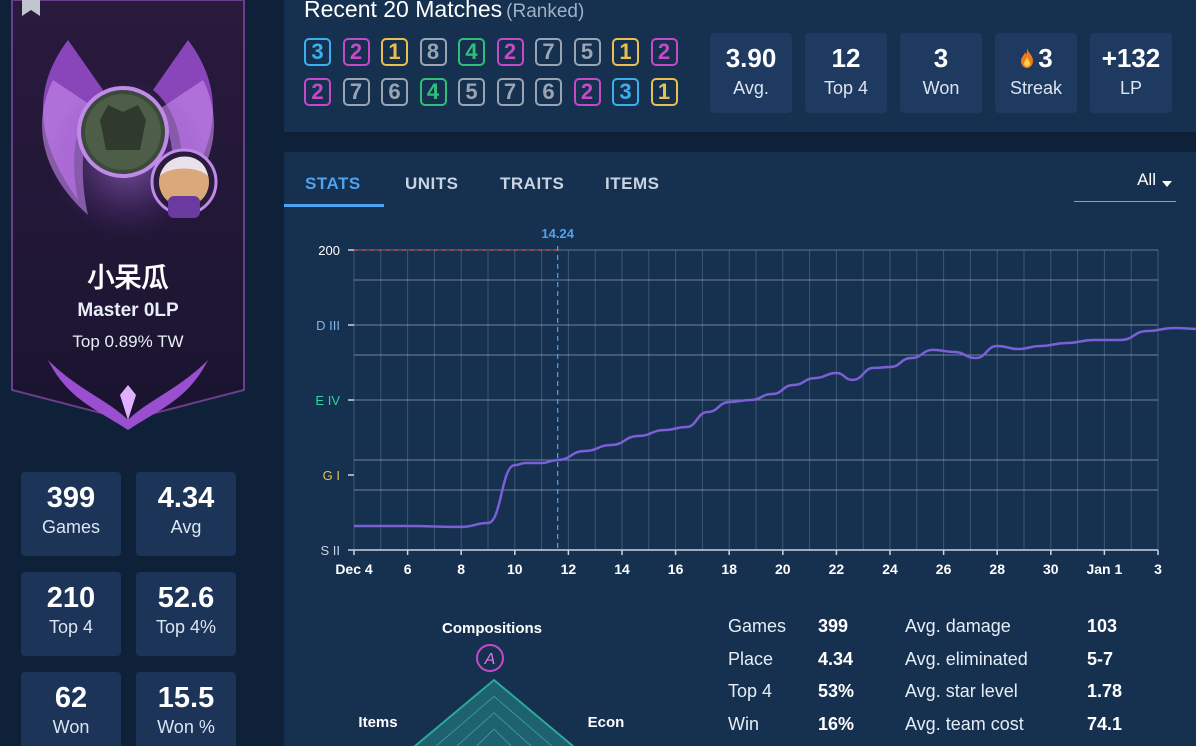  Describe the element at coordinates (492, 628) in the screenshot. I see `radar-label-compositions: Compositions` at that location.